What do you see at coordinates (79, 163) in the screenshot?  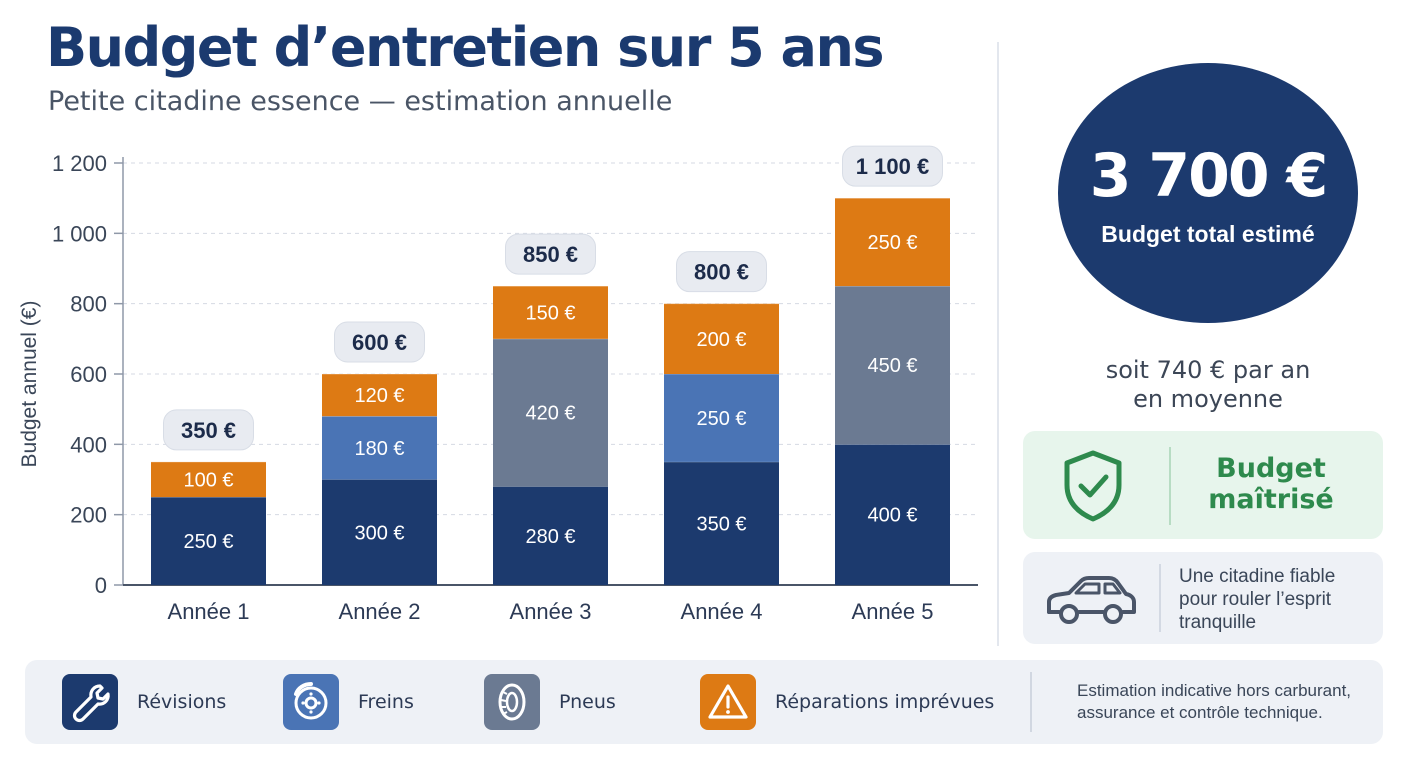 I see `y-tick-label: 1 200` at bounding box center [79, 163].